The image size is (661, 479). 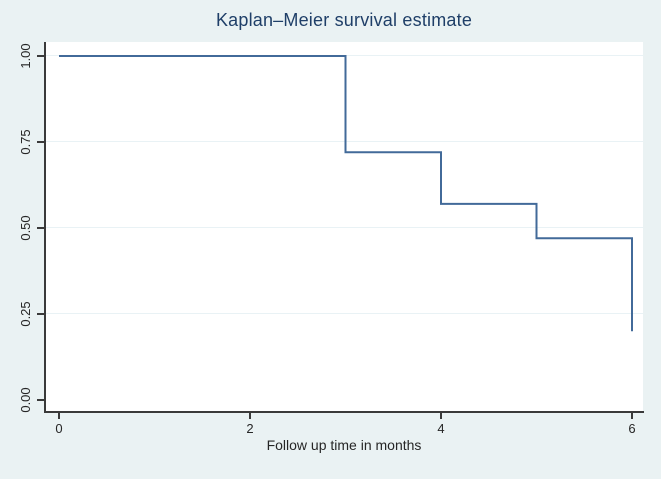 I want to click on y-tick-0.25, so click(x=40, y=314).